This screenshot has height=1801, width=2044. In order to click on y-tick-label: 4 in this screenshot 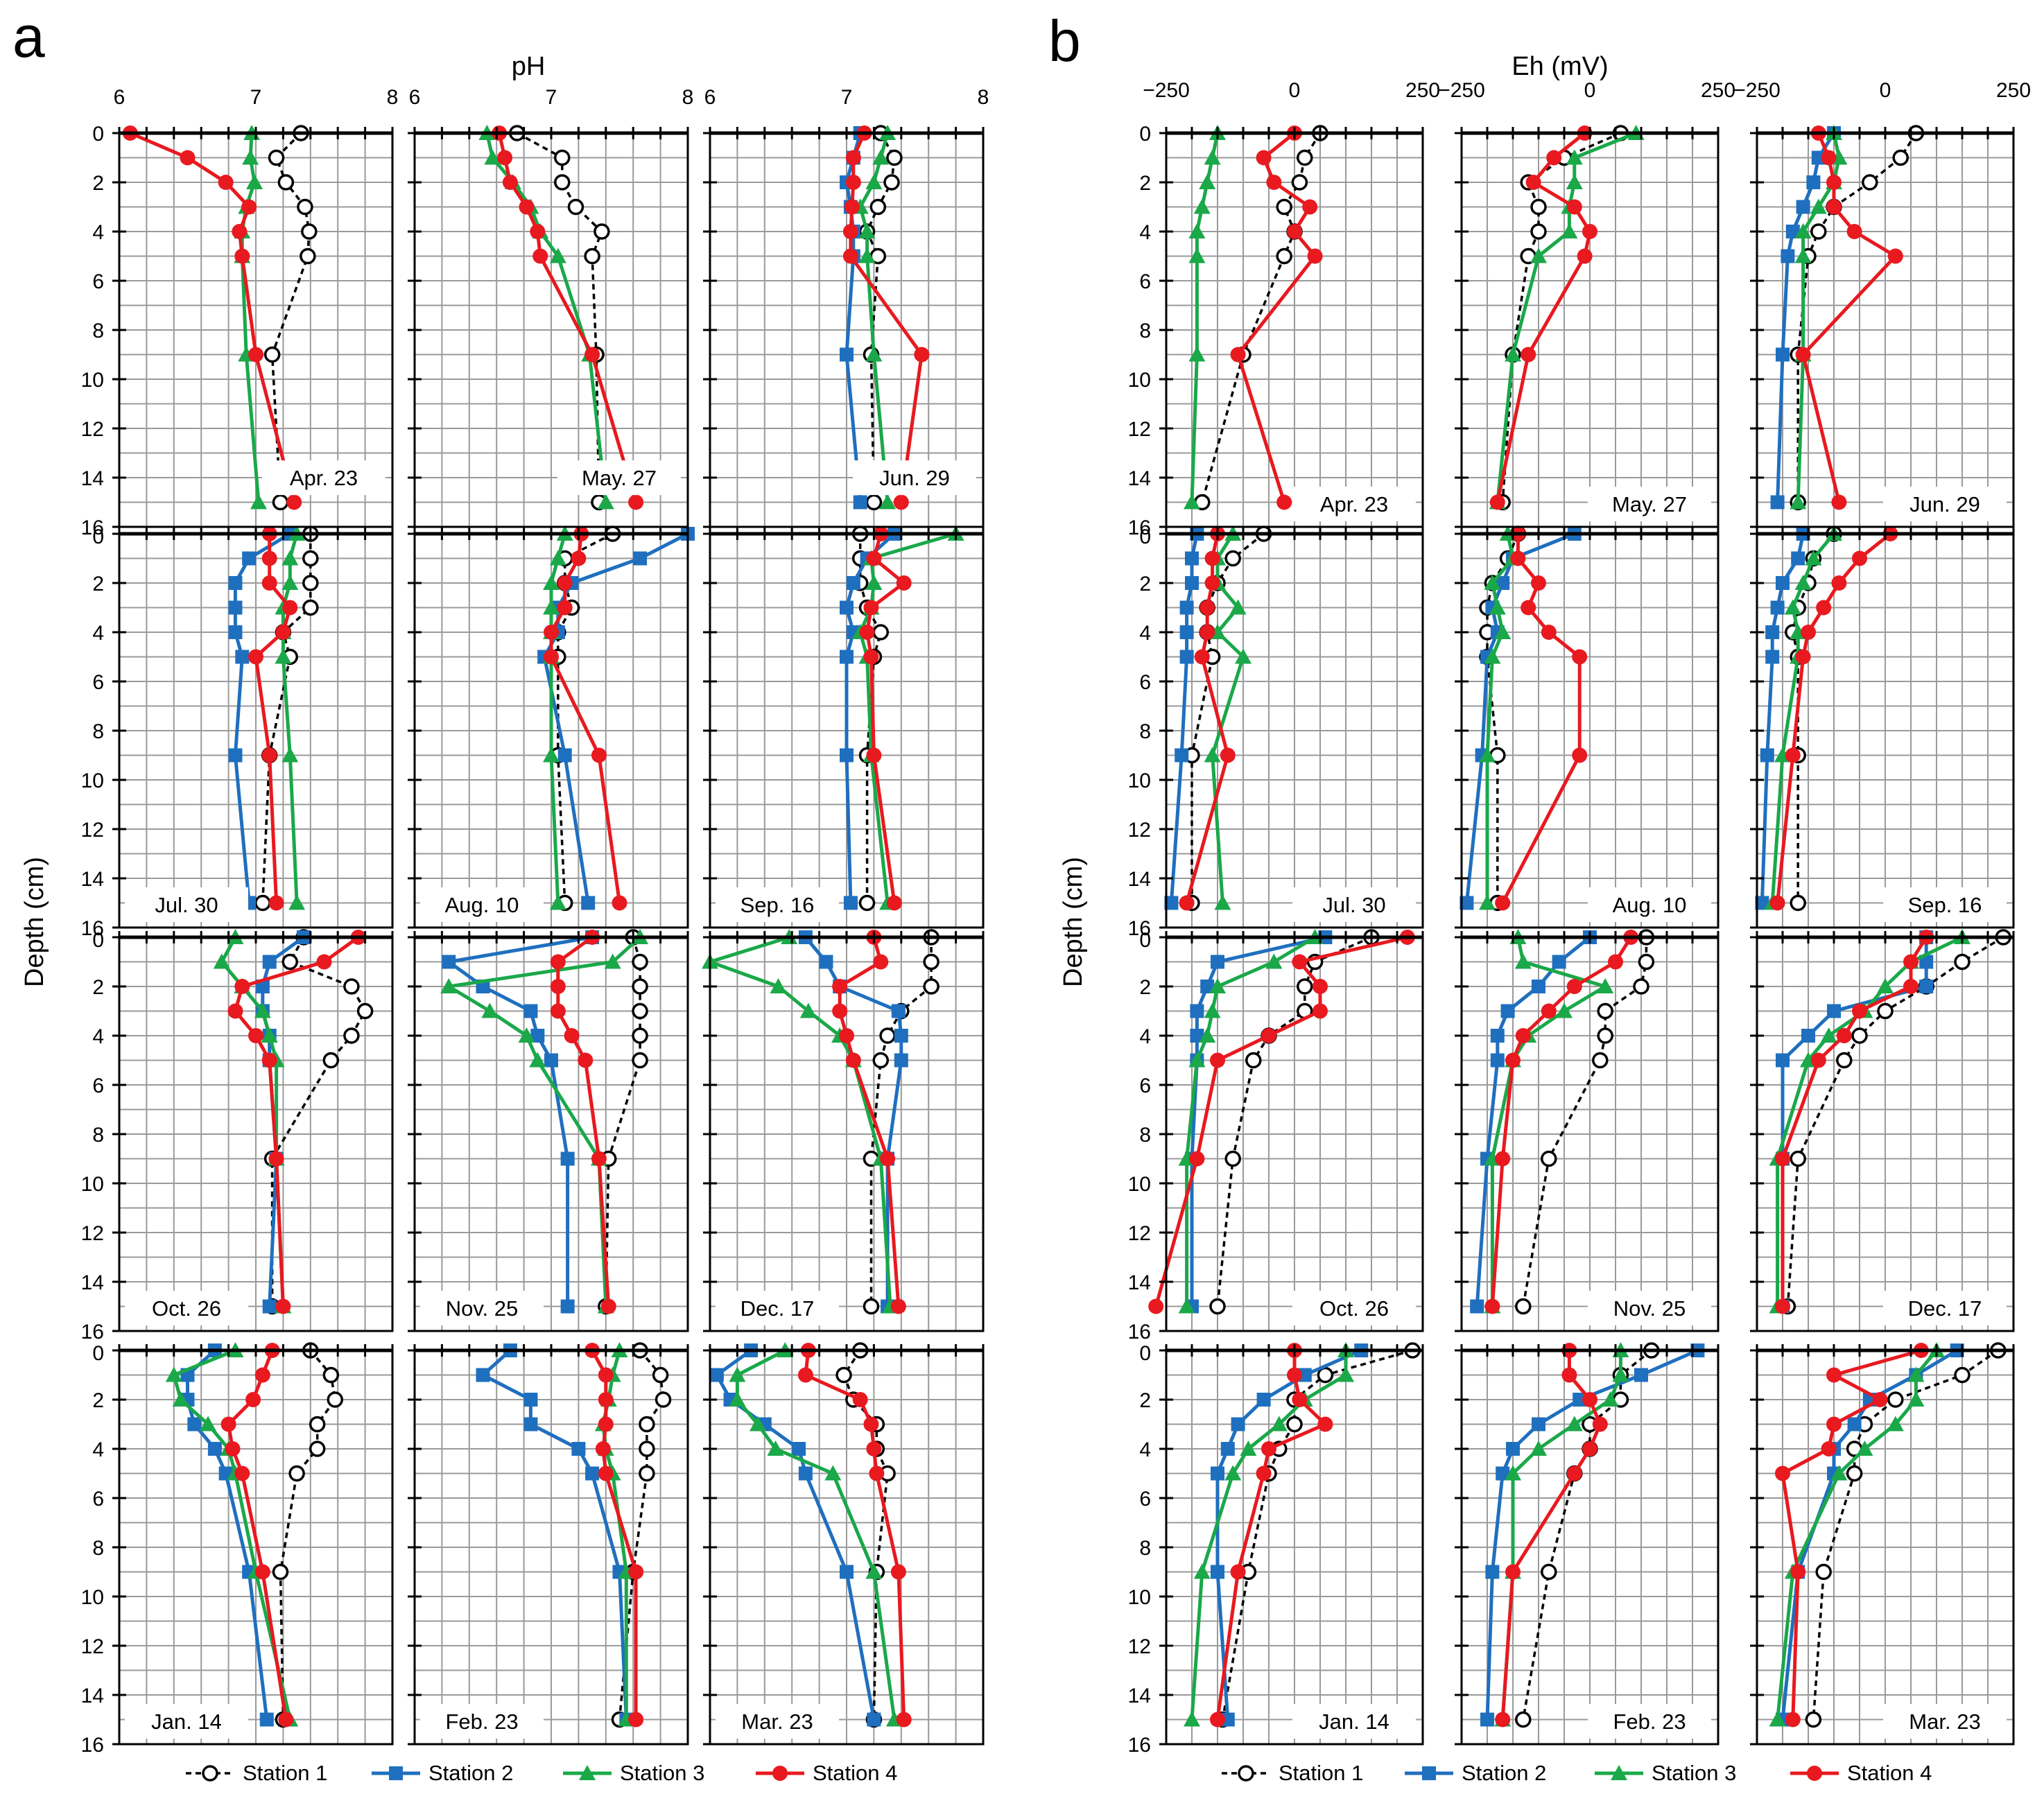, I will do `click(1145, 633)`.